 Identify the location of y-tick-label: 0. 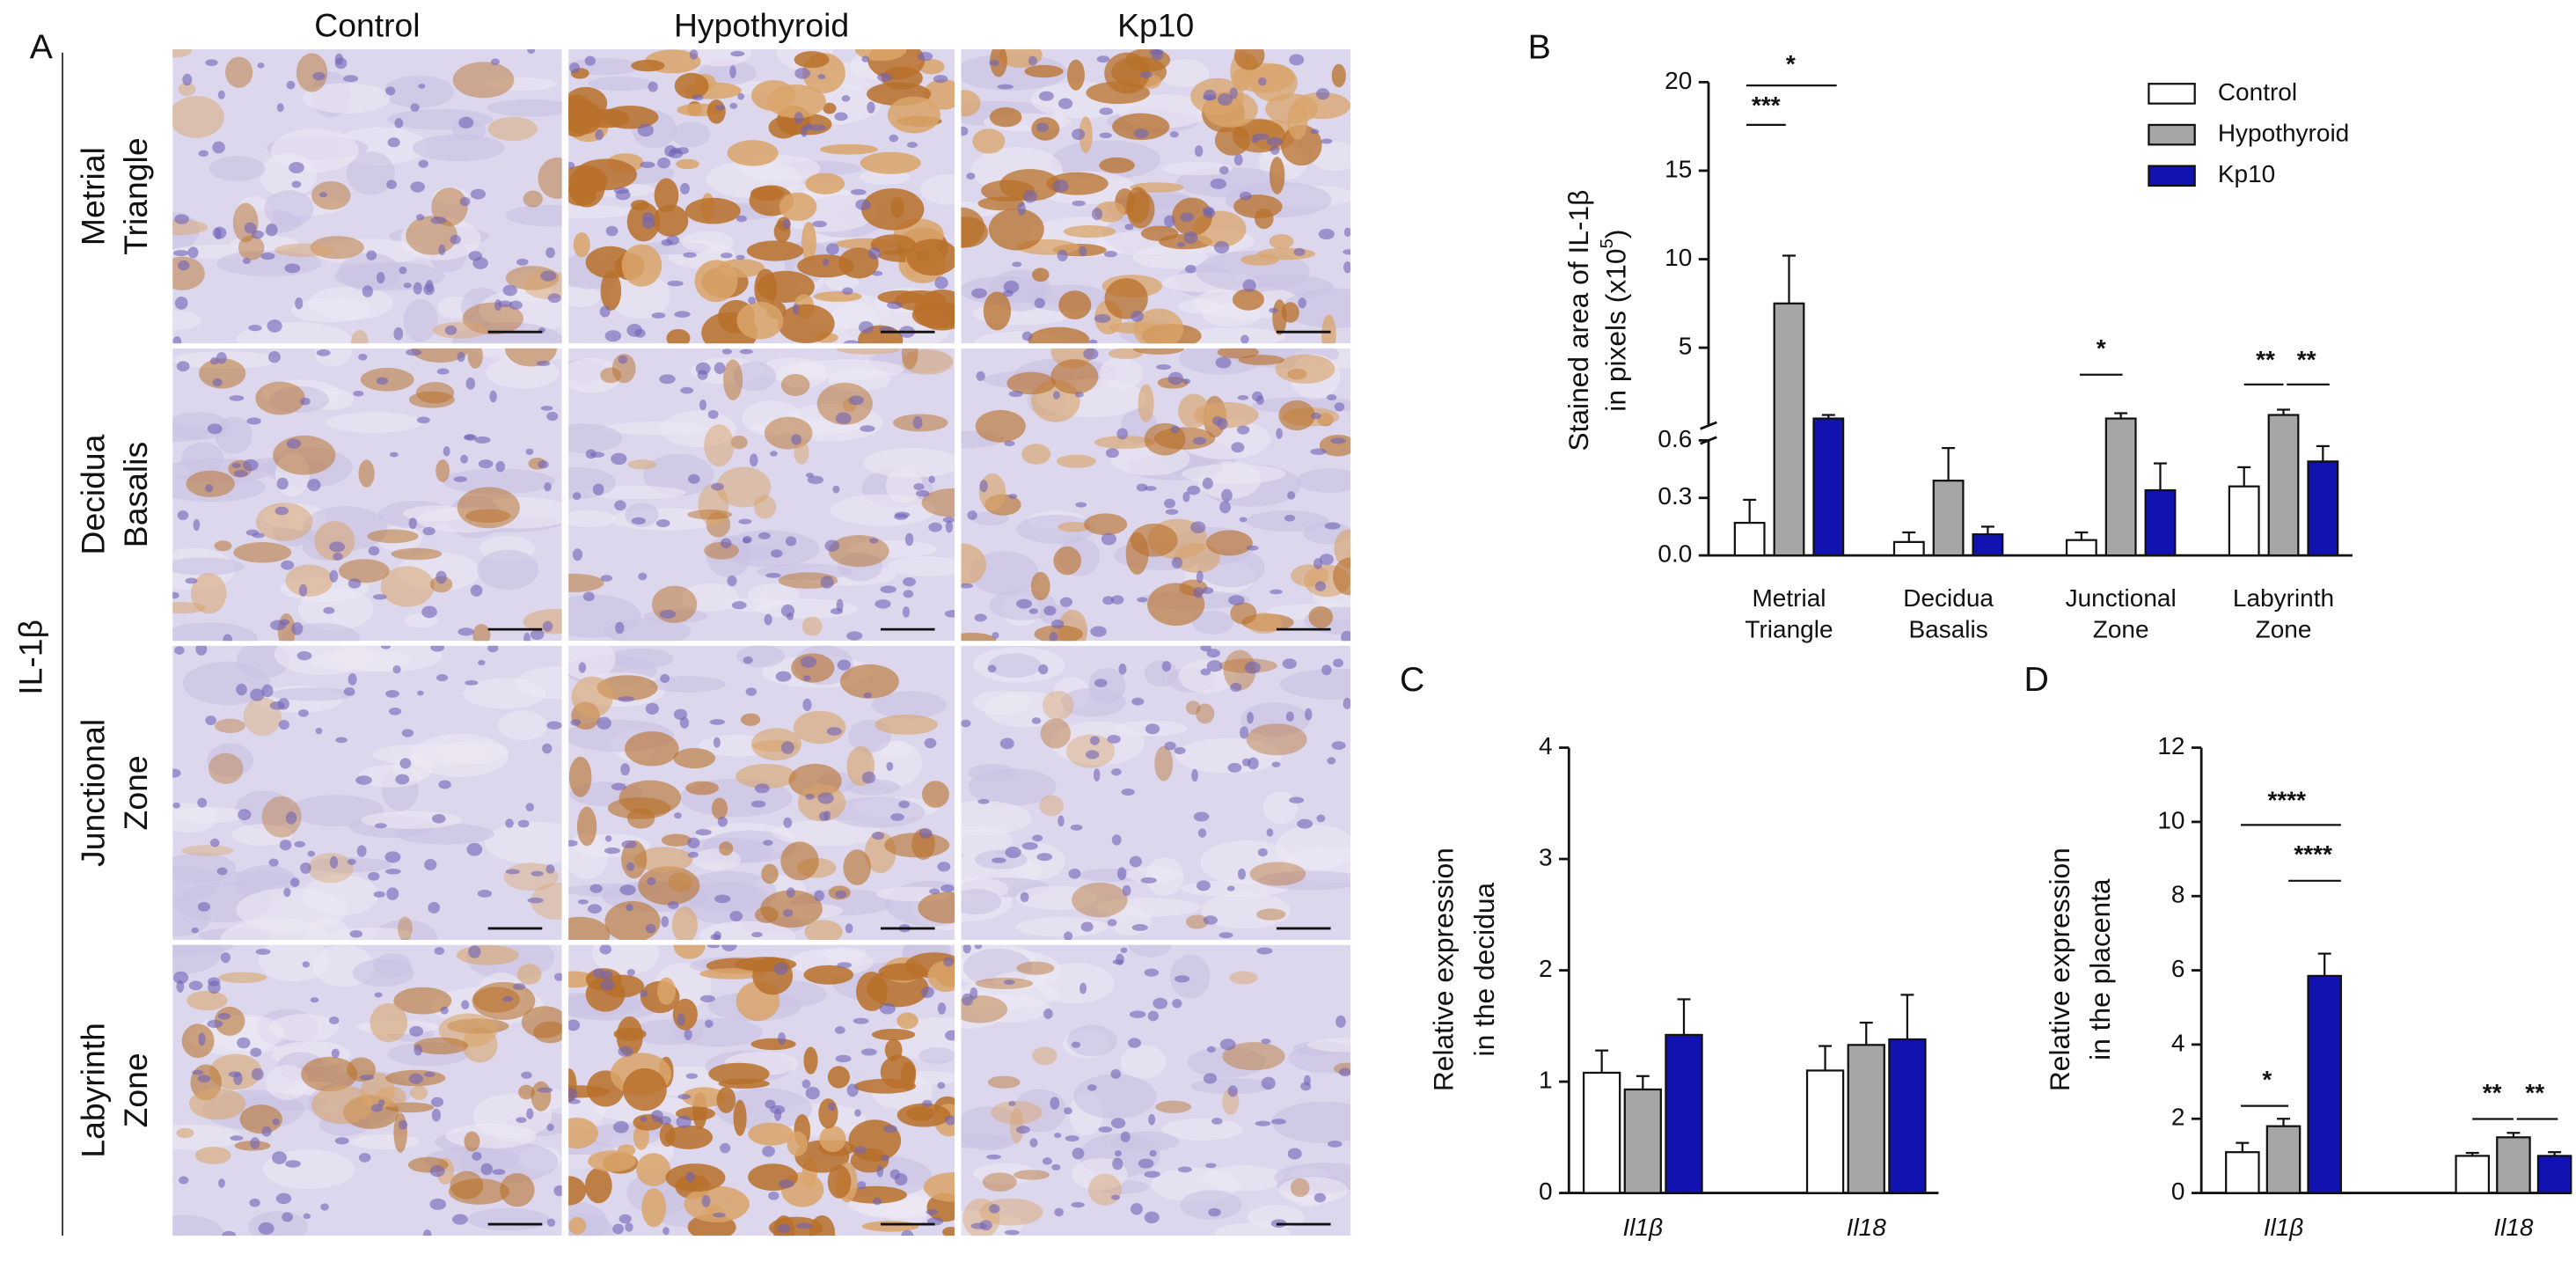
(1546, 1191).